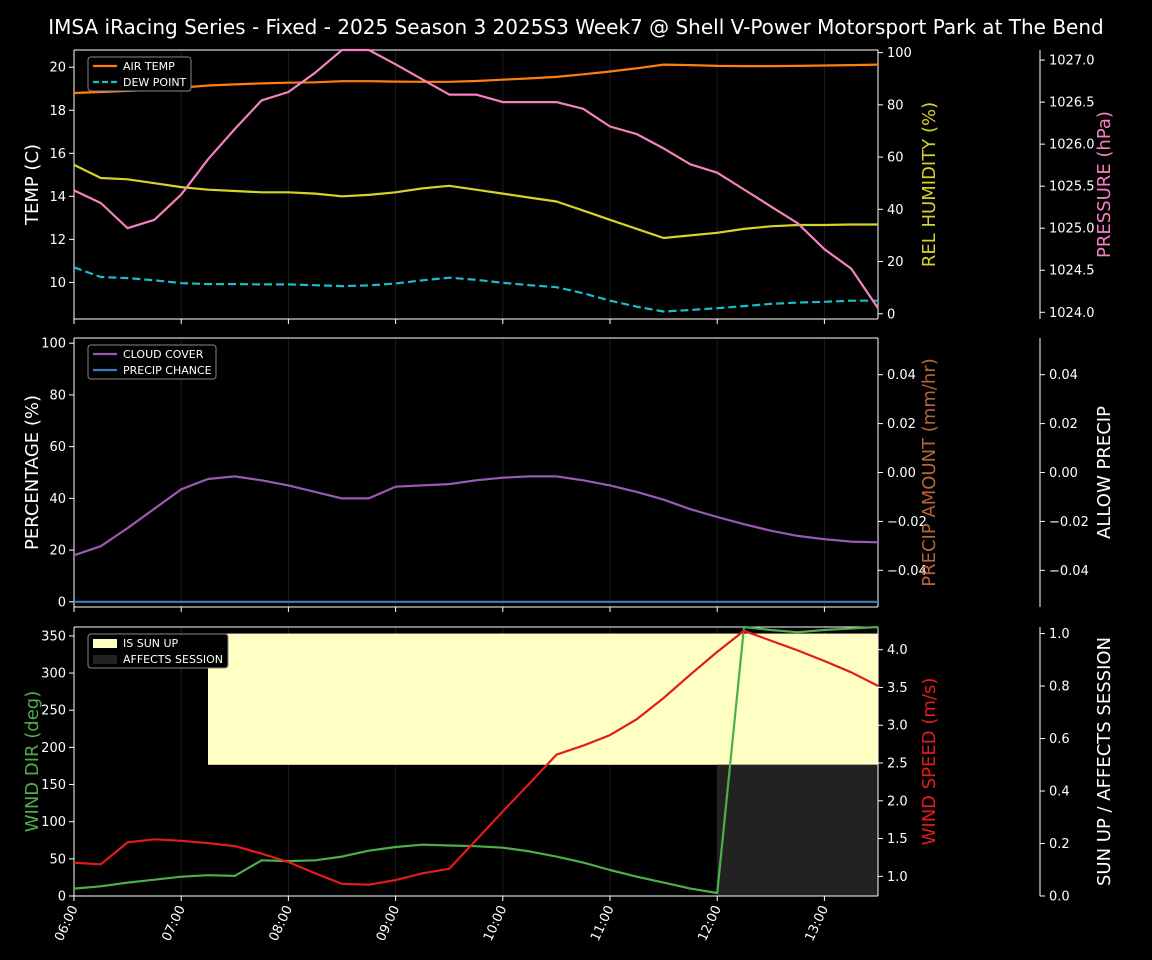 This screenshot has height=960, width=1152. Describe the element at coordinates (149, 66) in the screenshot. I see `legend-label: AIR TEMP` at that location.